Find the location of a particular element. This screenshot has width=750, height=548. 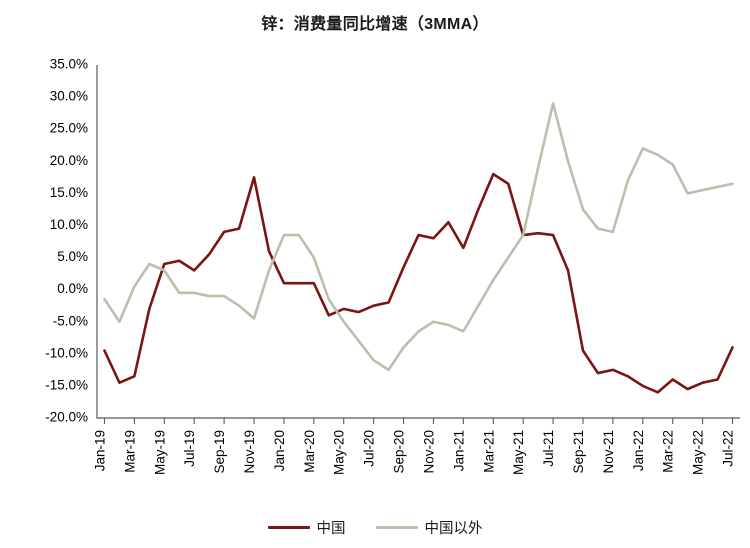

y-axis-tick-label: 0.0% is located at coordinates (72, 288).